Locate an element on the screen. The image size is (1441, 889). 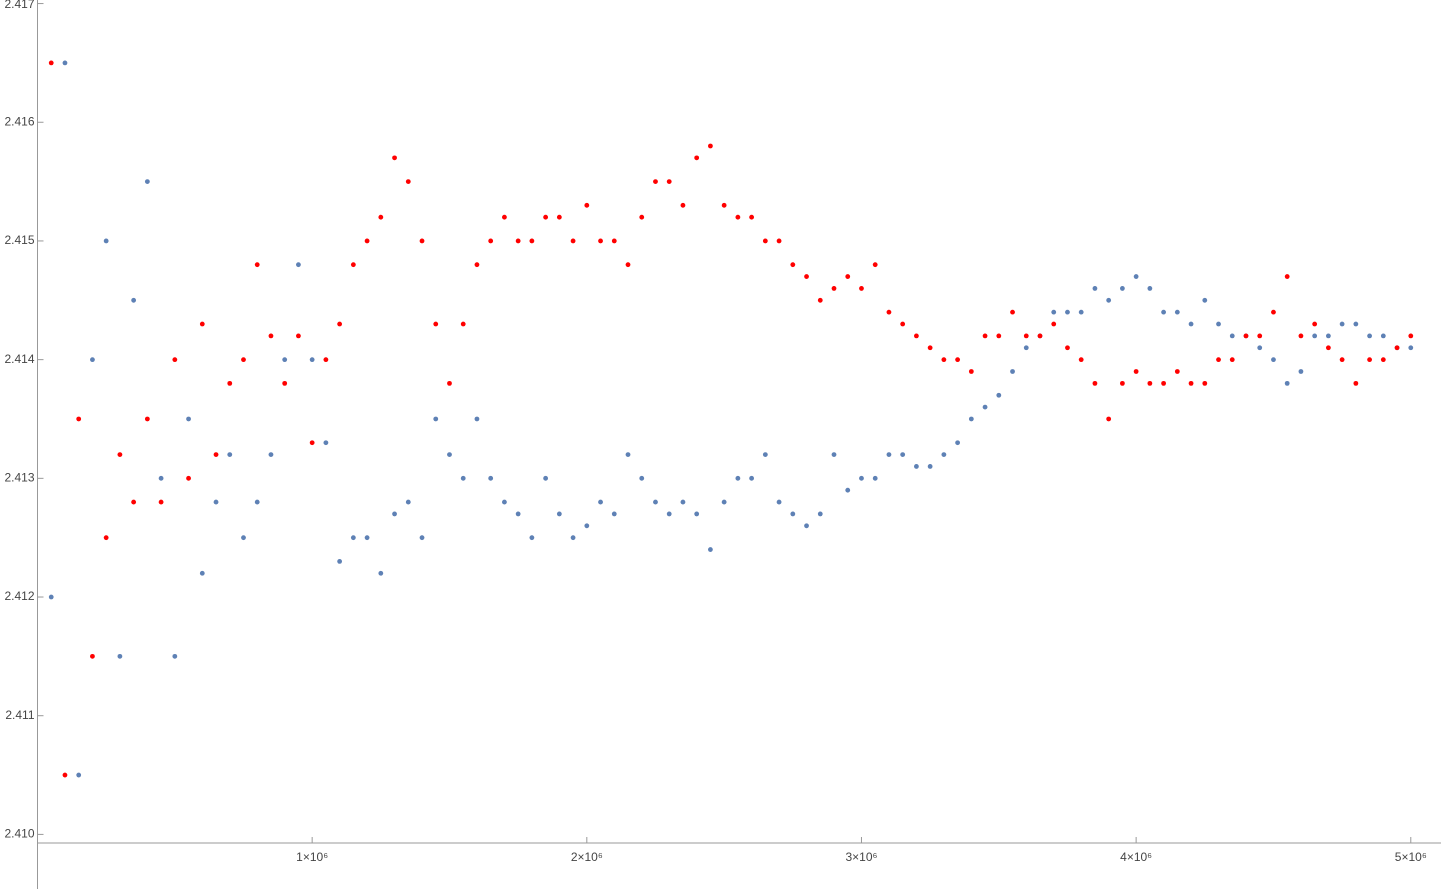
x-tick-label: 5×10⁶ is located at coordinates (1411, 857).